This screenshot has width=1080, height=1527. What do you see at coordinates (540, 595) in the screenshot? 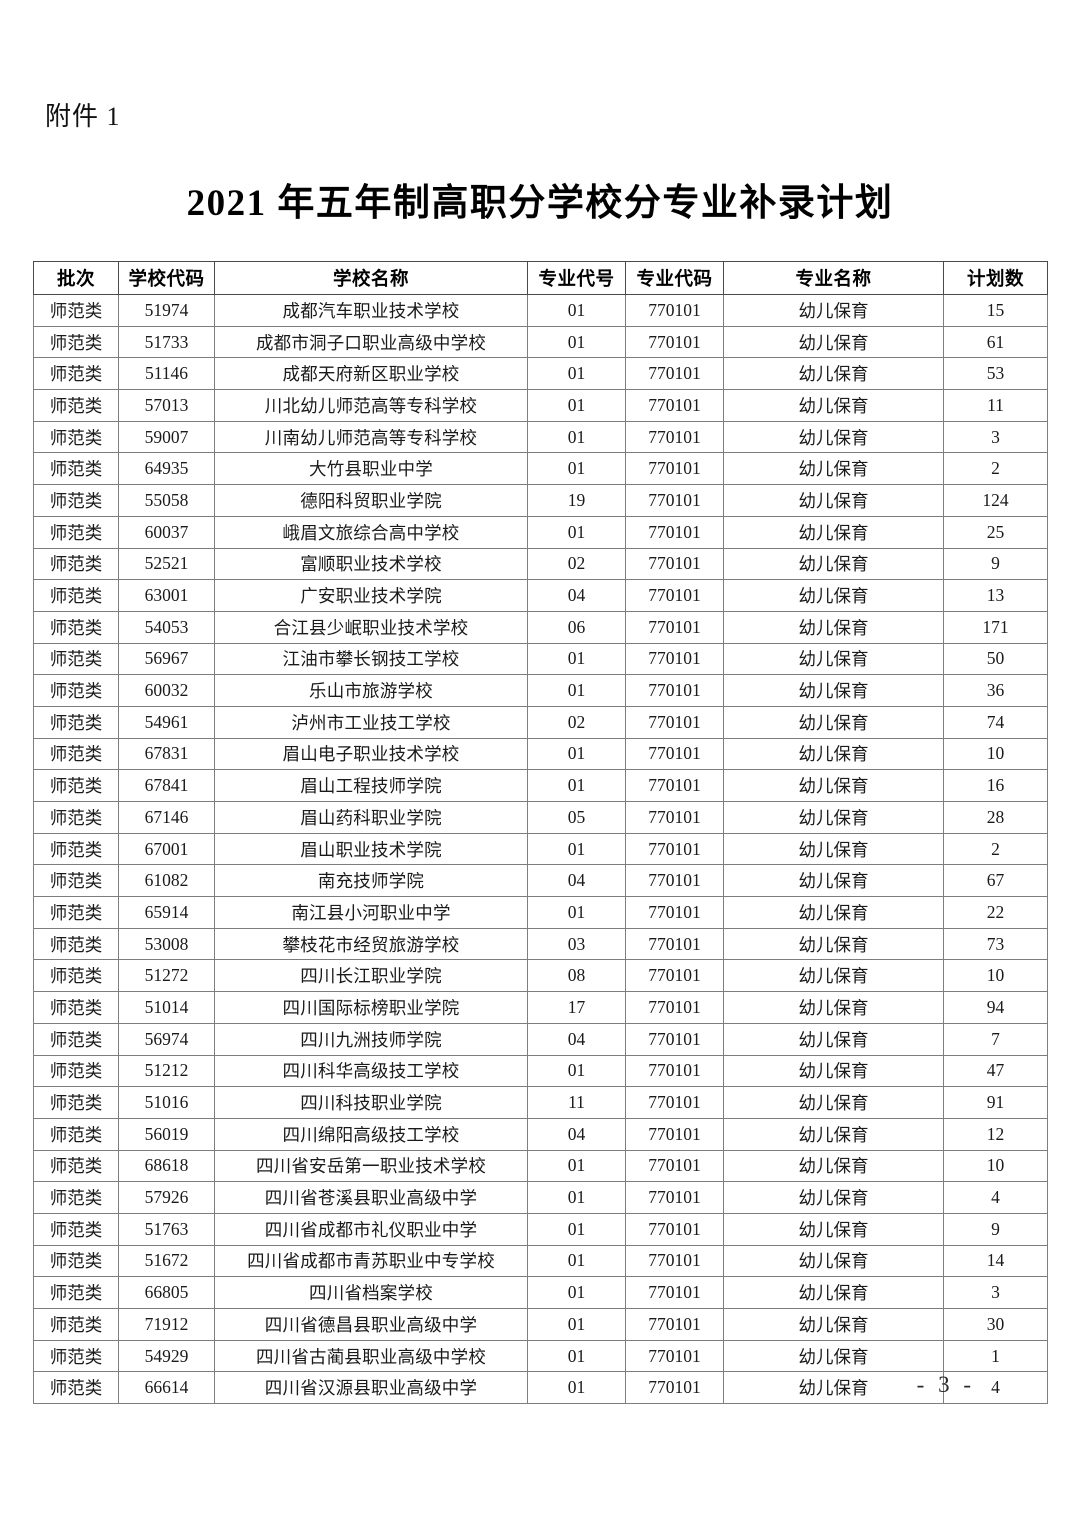
I see `table-row: 师范类 63001 广安职业技术学院 04 770101 幼儿保育 13` at bounding box center [540, 595].